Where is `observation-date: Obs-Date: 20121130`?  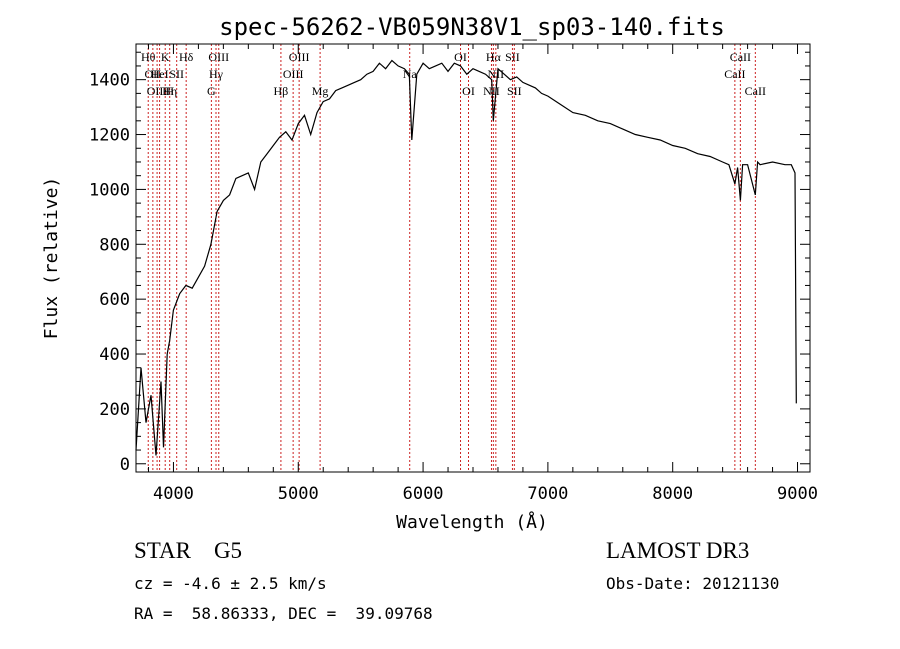 observation-date: Obs-Date: 20121130 is located at coordinates (693, 583).